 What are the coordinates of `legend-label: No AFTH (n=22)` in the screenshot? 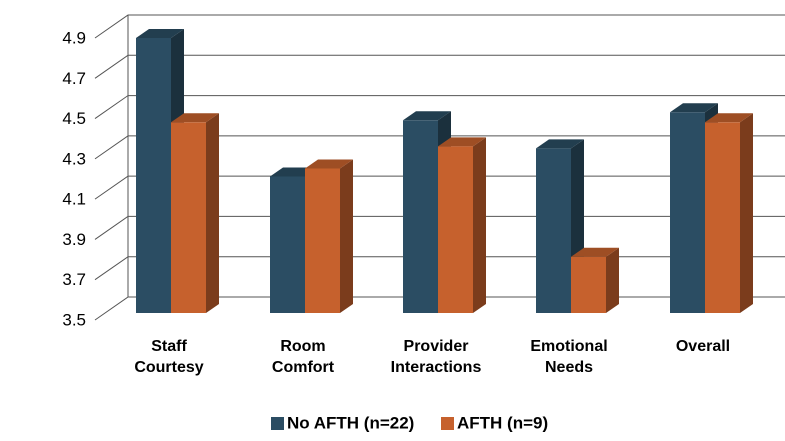 It's located at (350, 422).